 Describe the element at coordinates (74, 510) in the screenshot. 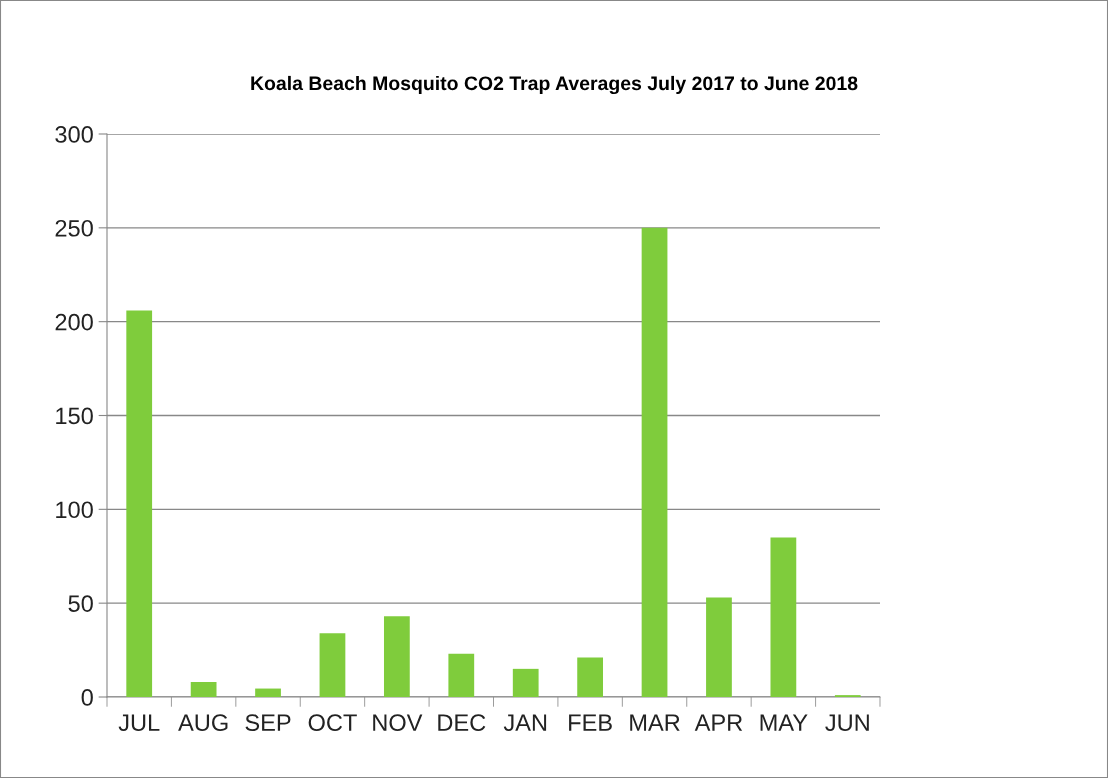

I see `y-tick-label: 100` at that location.